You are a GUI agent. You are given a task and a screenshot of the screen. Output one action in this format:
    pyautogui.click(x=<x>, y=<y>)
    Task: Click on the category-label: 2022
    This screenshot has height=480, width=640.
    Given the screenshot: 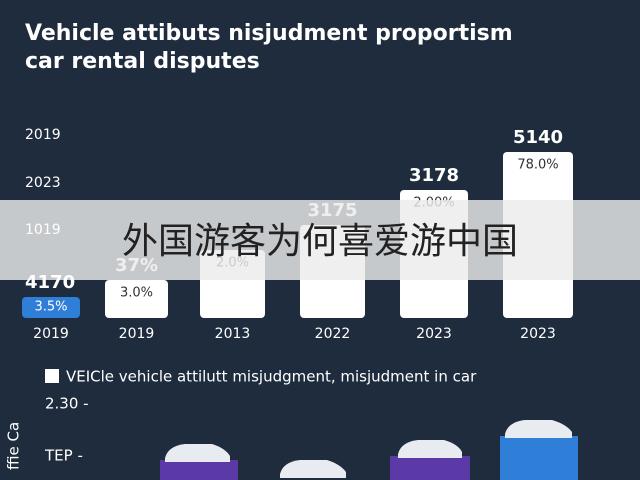 What is the action you would take?
    pyautogui.click(x=333, y=334)
    